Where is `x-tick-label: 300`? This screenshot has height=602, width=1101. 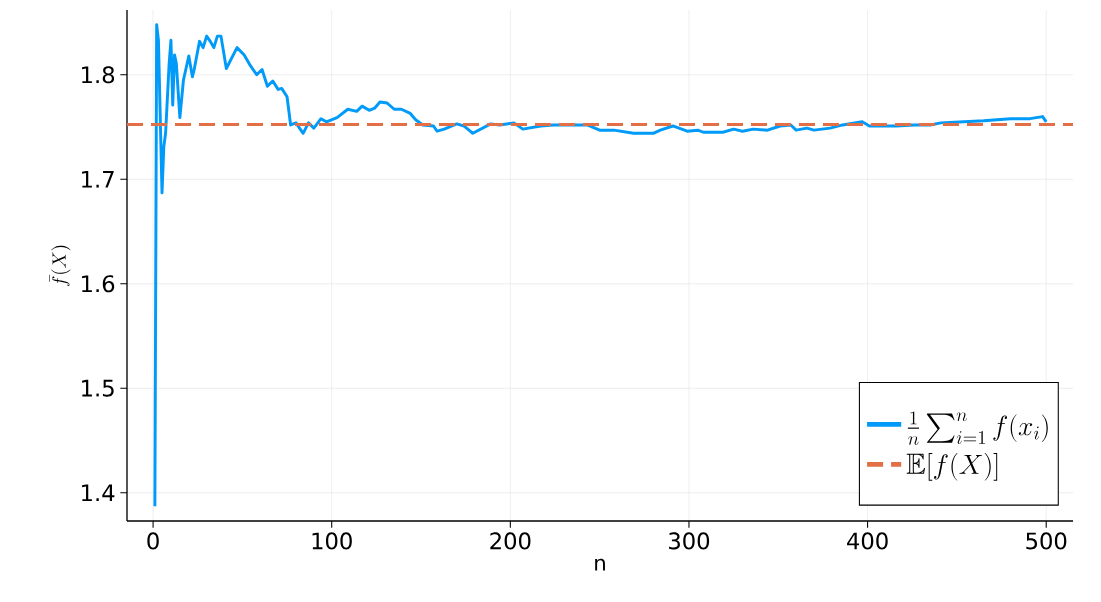
x-tick-label: 300 is located at coordinates (689, 541).